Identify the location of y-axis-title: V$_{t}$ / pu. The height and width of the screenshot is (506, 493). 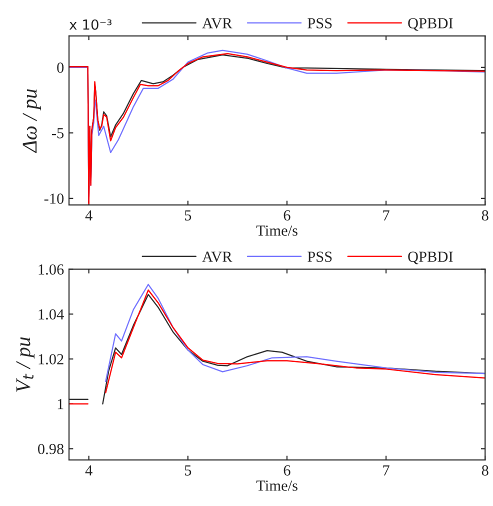
(25, 364).